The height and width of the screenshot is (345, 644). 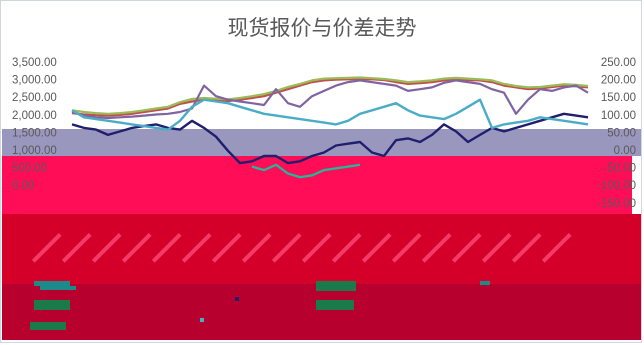 I want to click on left-tick-label: 1,500.00, so click(x=34, y=133).